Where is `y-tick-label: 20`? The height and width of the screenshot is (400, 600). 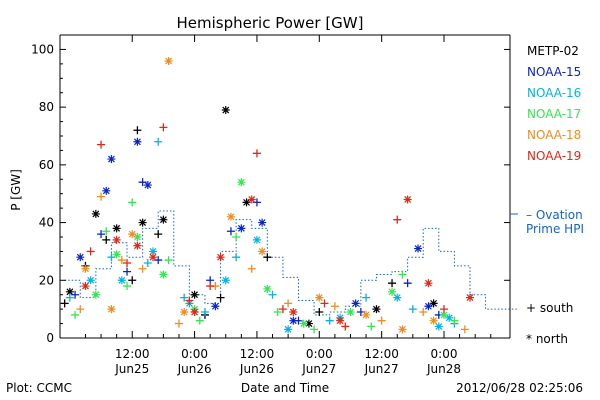
y-tick-label: 20 is located at coordinates (46, 280).